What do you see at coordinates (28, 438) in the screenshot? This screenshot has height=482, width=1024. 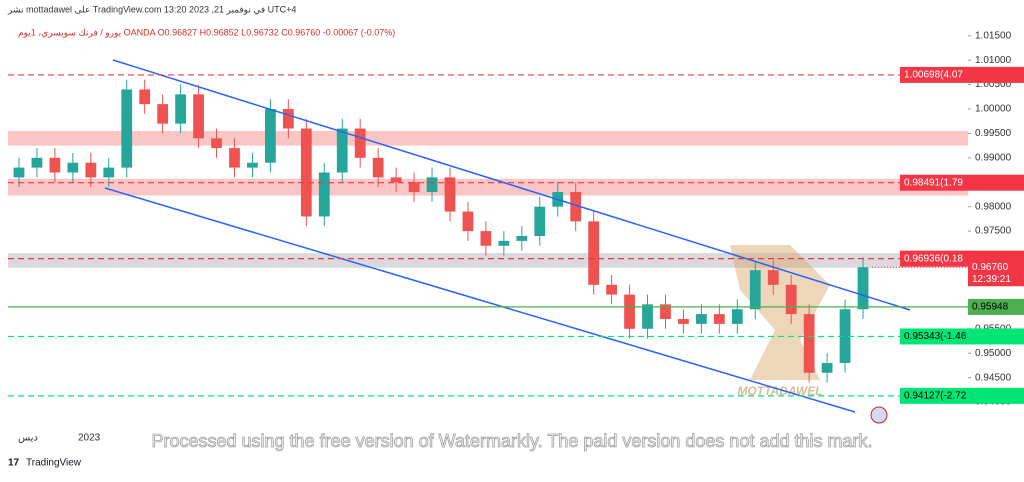 I see `x-tick-label: ديس` at bounding box center [28, 438].